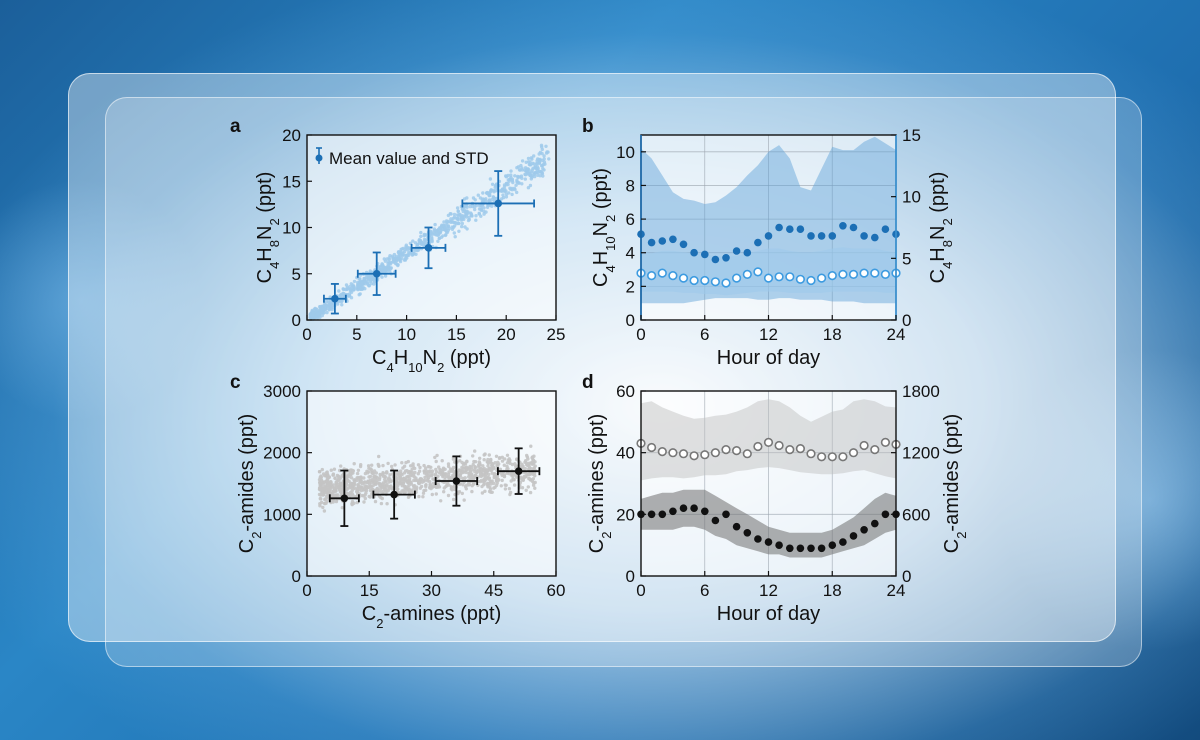 The image size is (1200, 740). Describe the element at coordinates (630, 320) in the screenshot. I see `panel-b-ytick-label: 0` at that location.